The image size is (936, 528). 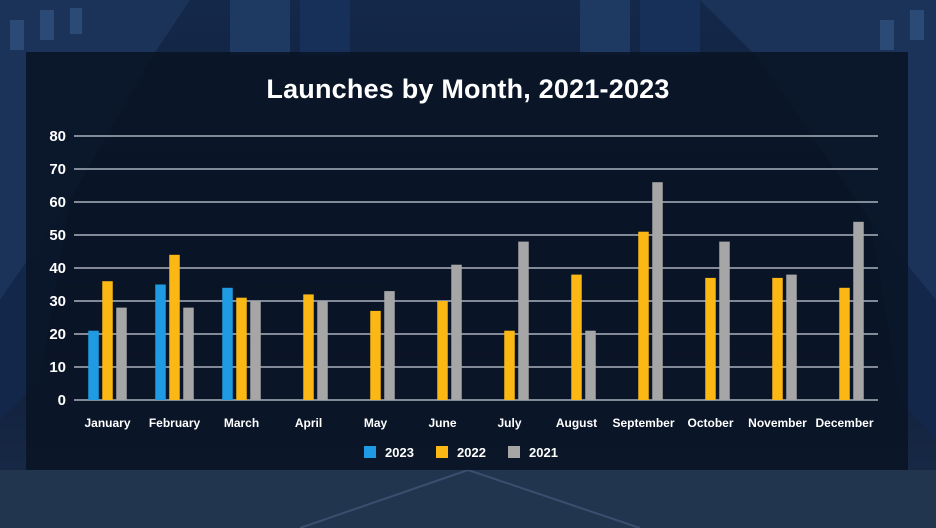 What do you see at coordinates (57, 169) in the screenshot?
I see `y-tick-label: 70` at bounding box center [57, 169].